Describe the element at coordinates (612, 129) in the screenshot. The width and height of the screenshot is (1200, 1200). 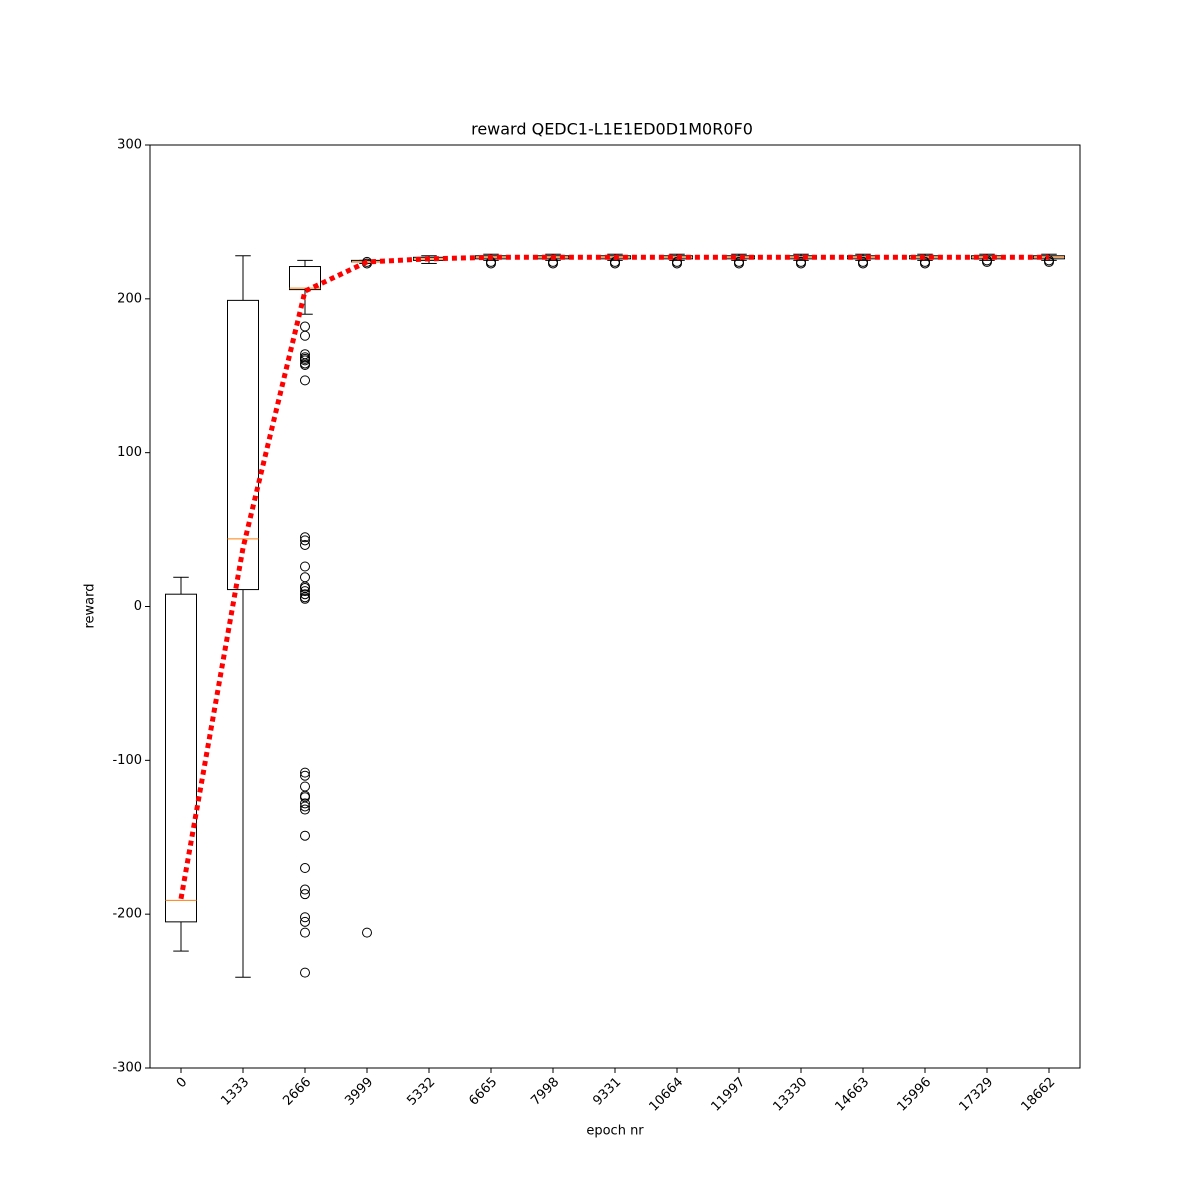
I see `chart-title: reward QEDC1-L1E1ED0D1M0R0F0` at that location.